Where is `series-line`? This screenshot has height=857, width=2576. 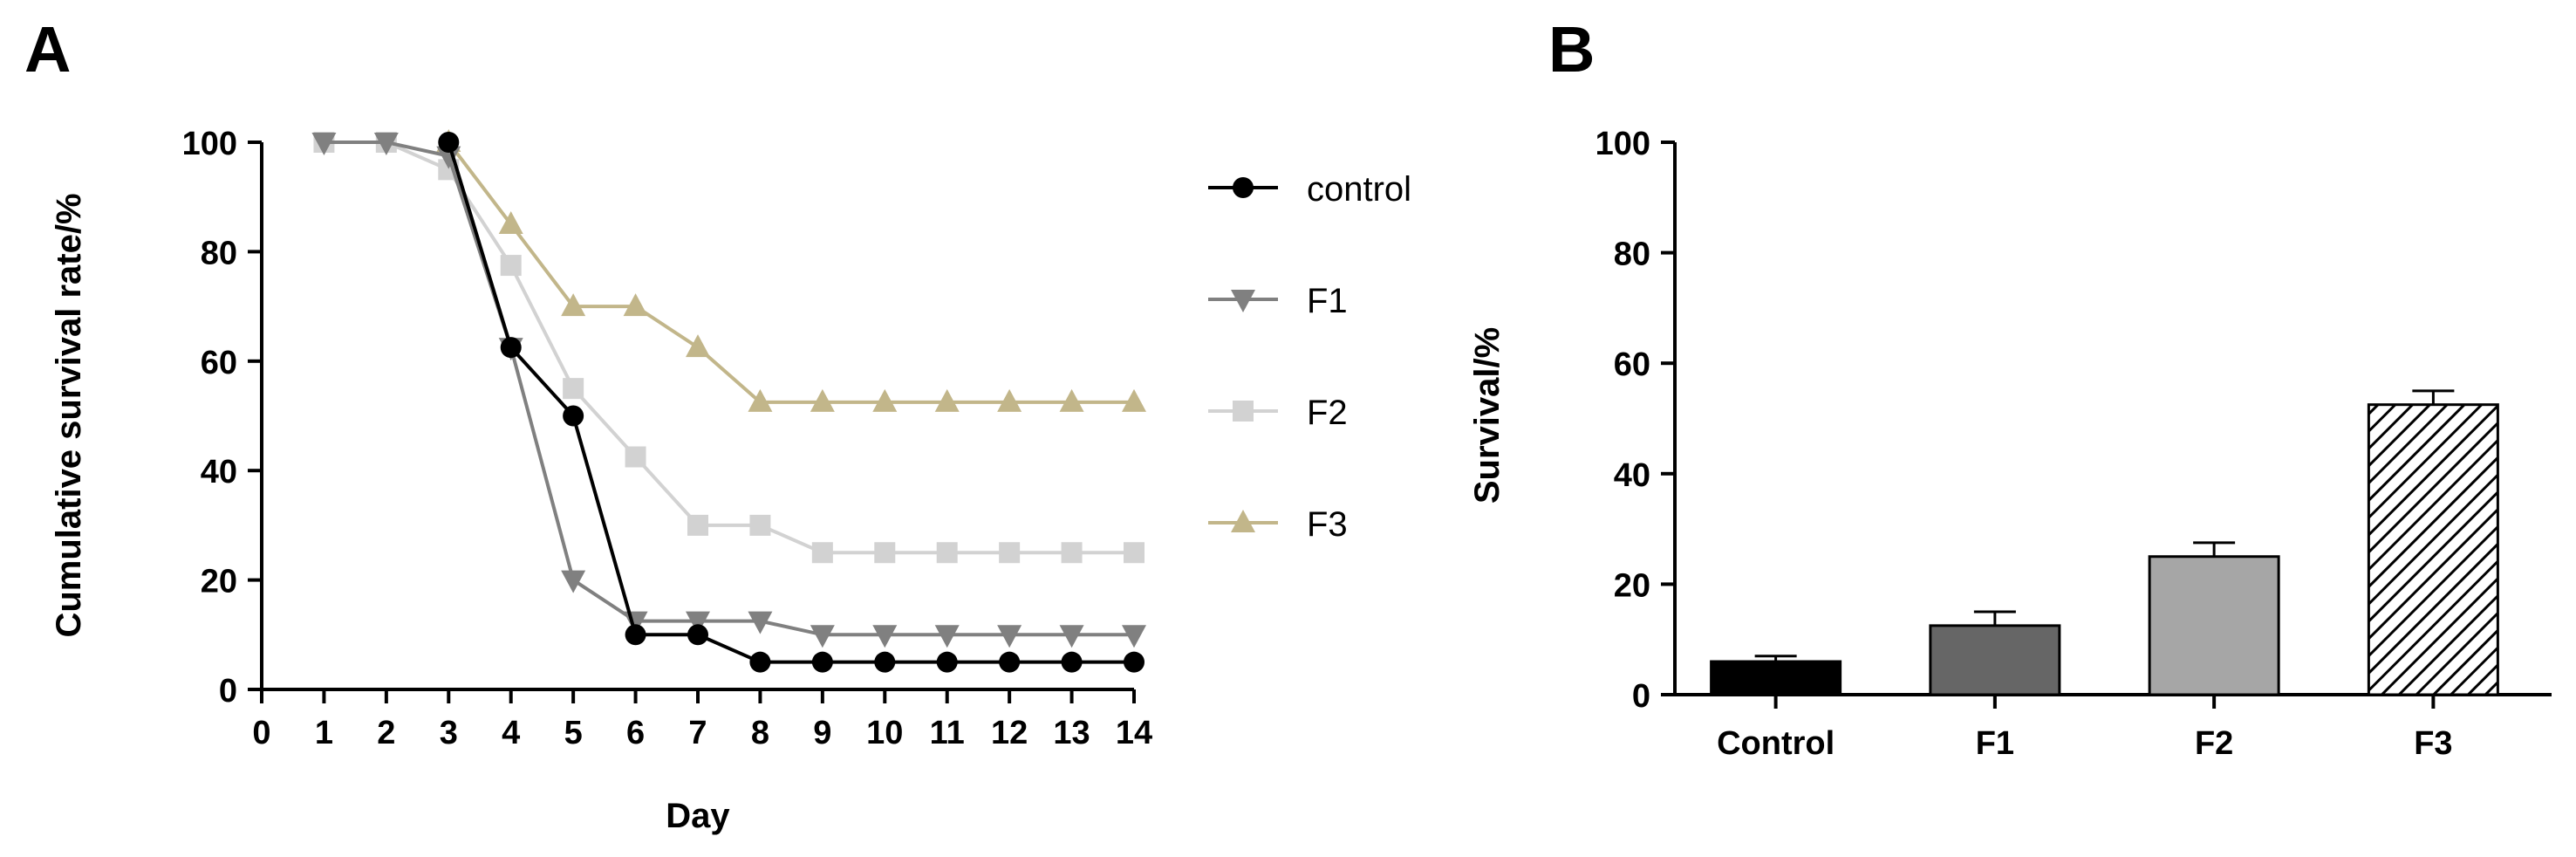
series-line is located at coordinates (790, 272).